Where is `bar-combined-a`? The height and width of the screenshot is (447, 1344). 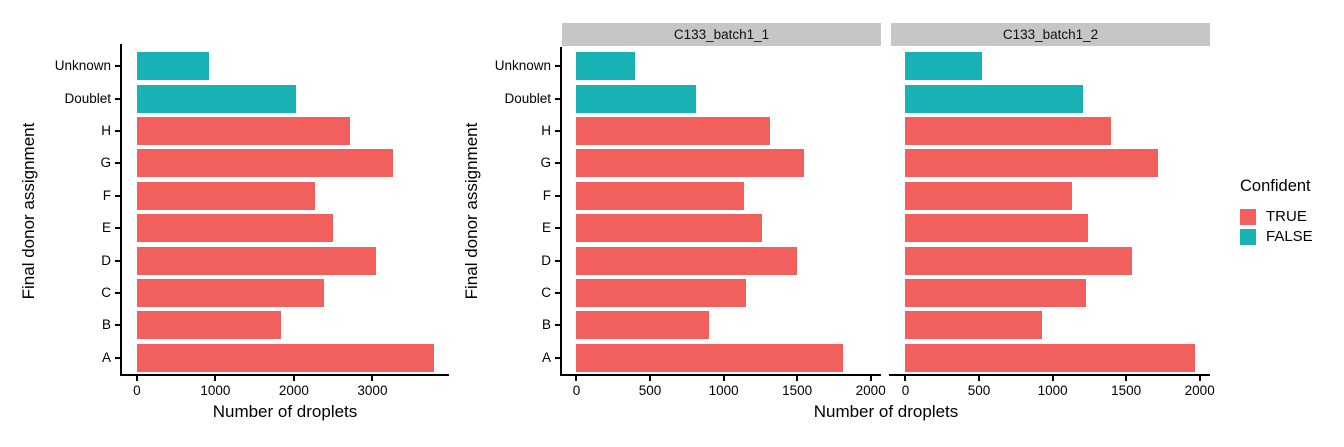 bar-combined-a is located at coordinates (285, 357).